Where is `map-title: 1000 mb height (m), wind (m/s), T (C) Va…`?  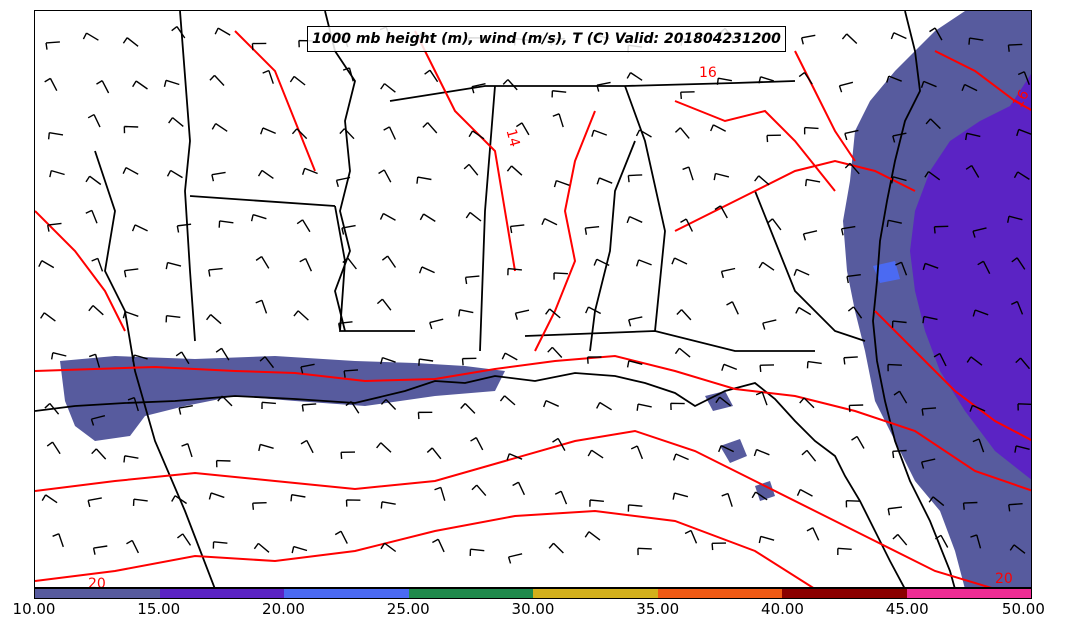
map-title: 1000 mb height (m), wind (m/s), T (C) Va… is located at coordinates (546, 39).